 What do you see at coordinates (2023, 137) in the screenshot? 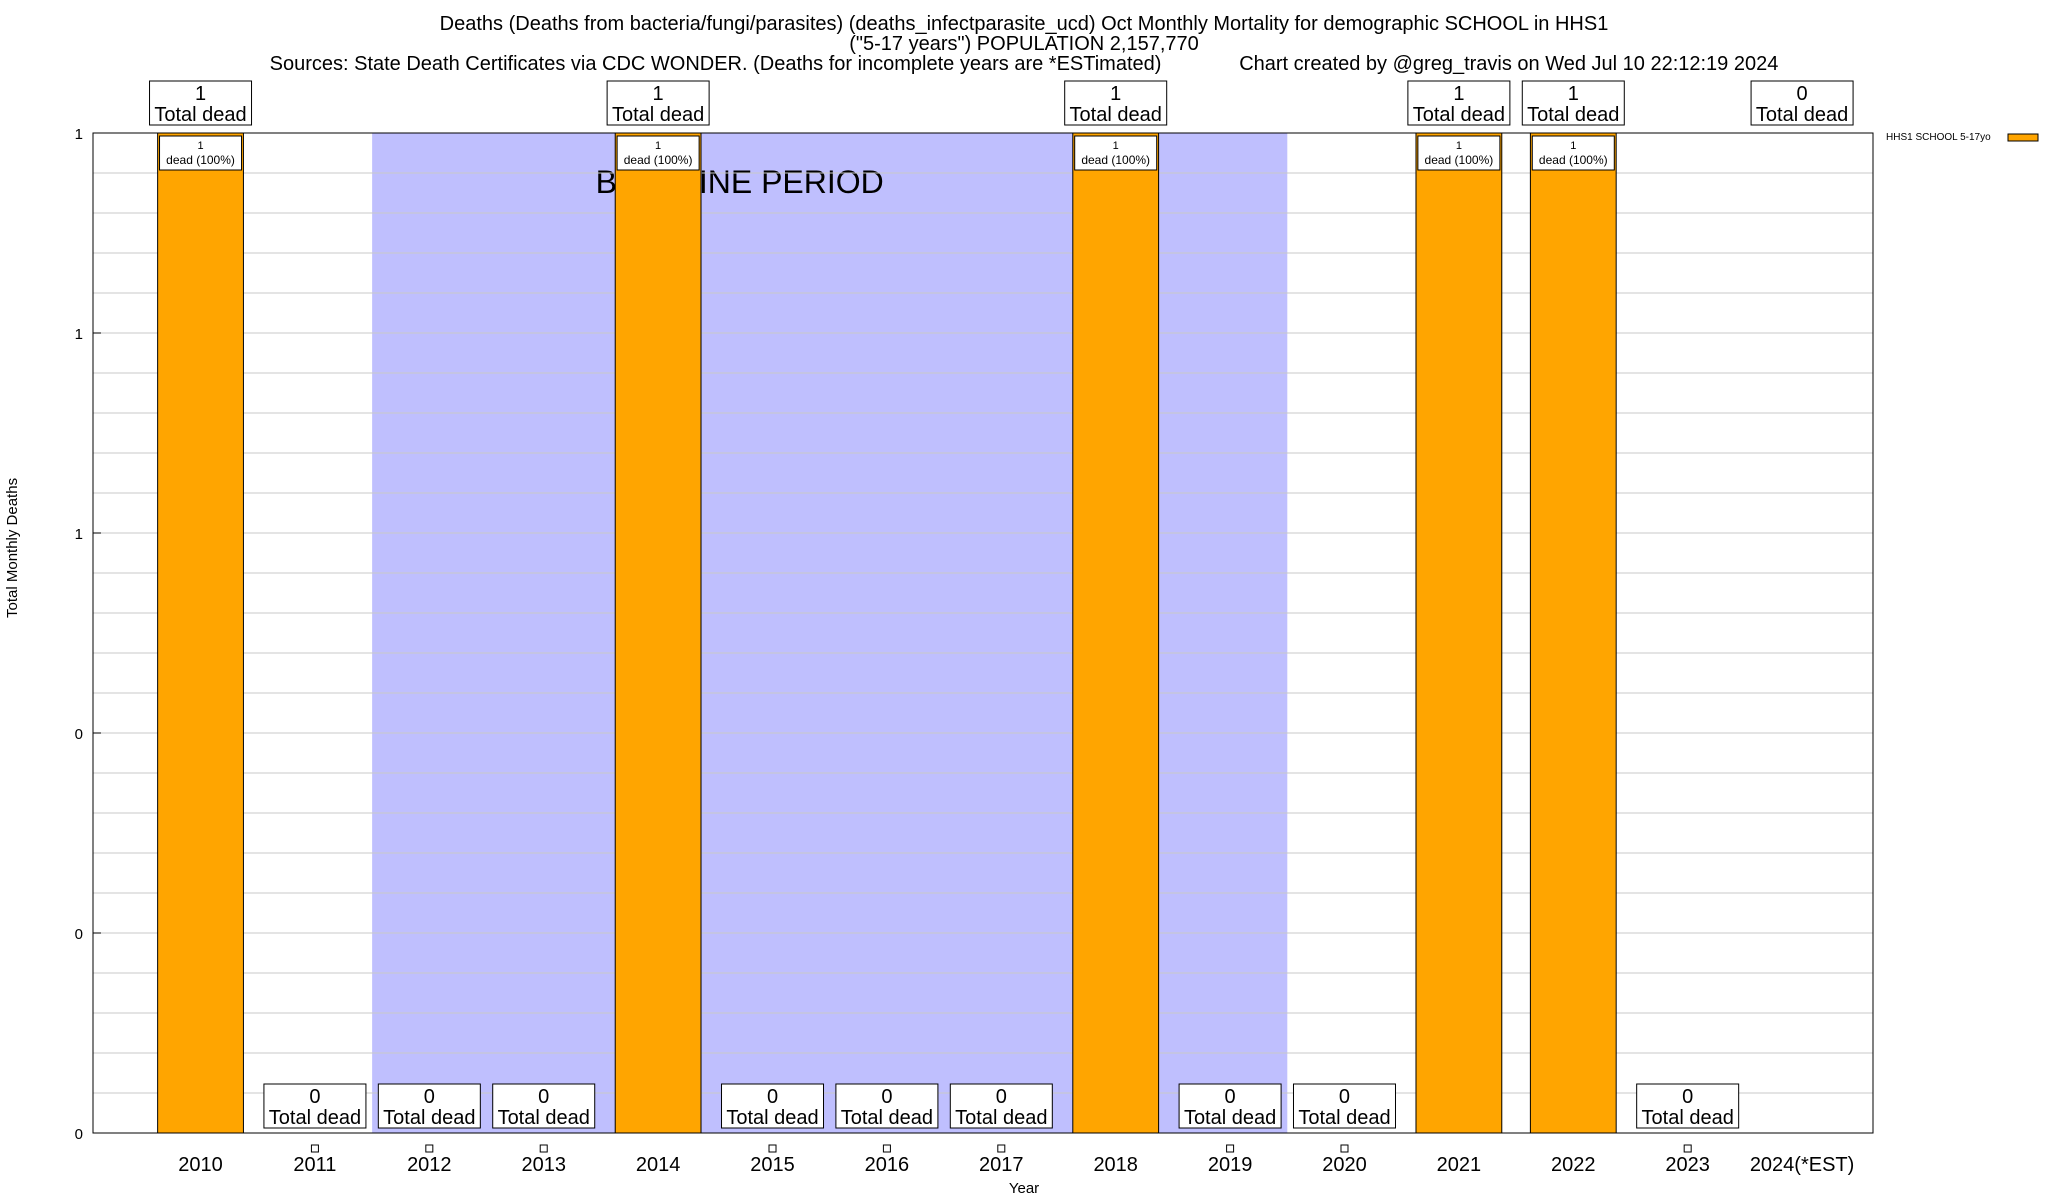
I see `legend-swatch` at bounding box center [2023, 137].